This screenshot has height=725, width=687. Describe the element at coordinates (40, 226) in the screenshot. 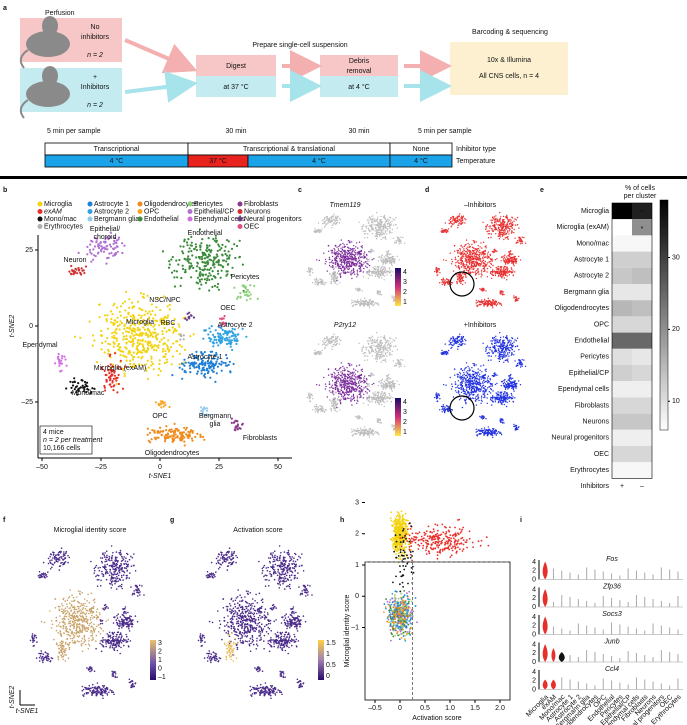

I see `legend-dot` at that location.